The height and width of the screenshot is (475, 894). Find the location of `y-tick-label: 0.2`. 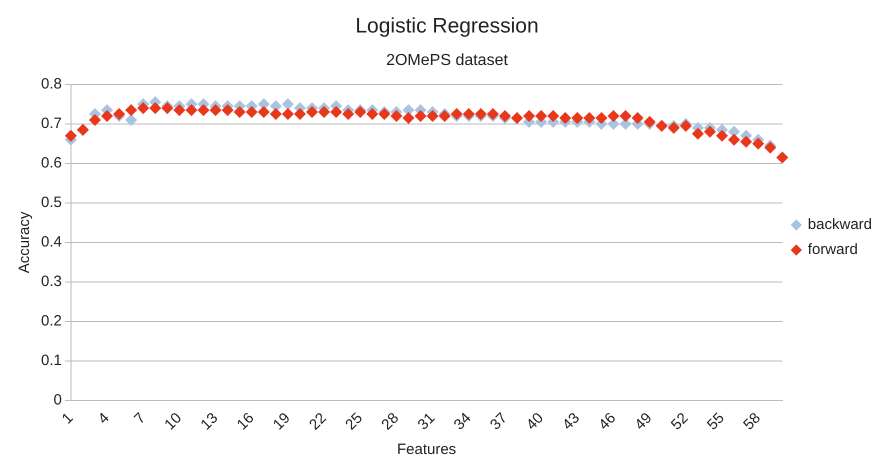

y-tick-label: 0.2 is located at coordinates (51, 321).